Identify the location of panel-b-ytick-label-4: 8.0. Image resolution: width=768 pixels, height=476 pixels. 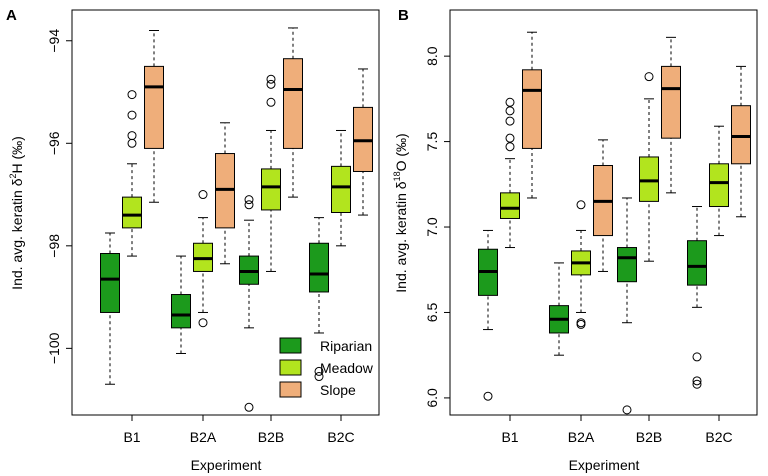
(432, 56).